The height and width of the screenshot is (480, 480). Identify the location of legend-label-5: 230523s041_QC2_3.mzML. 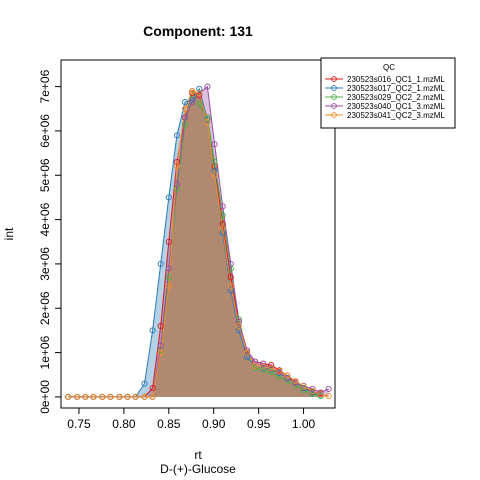
(396, 115).